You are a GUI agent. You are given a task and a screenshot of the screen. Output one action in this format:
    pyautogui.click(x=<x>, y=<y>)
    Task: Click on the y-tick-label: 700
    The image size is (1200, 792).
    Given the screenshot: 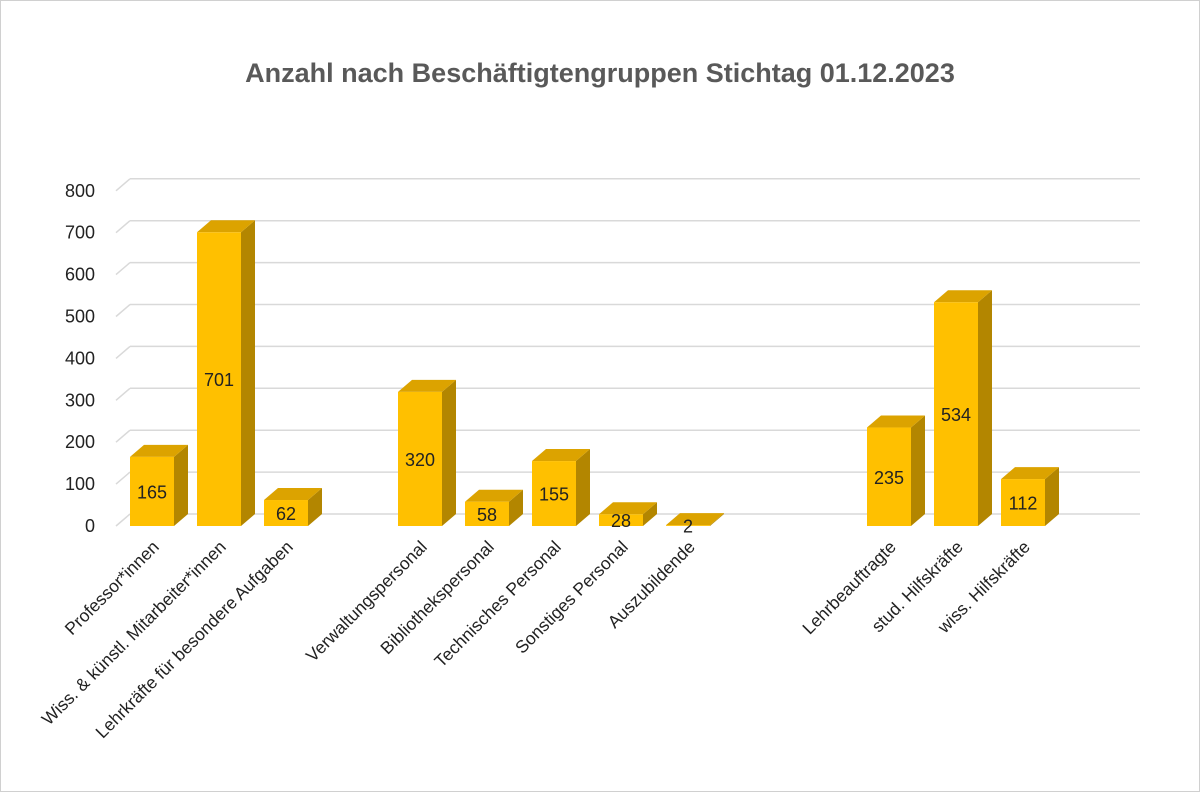 What is the action you would take?
    pyautogui.click(x=80, y=233)
    